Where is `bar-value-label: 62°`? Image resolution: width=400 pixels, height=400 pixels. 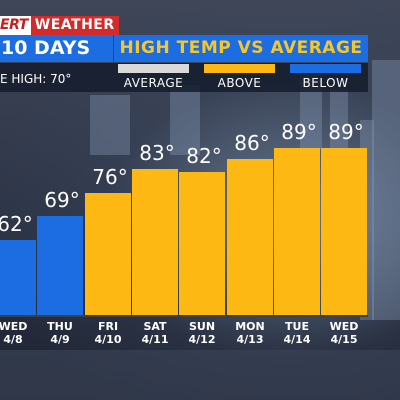
bar-value-label: 62° is located at coordinates (16, 224).